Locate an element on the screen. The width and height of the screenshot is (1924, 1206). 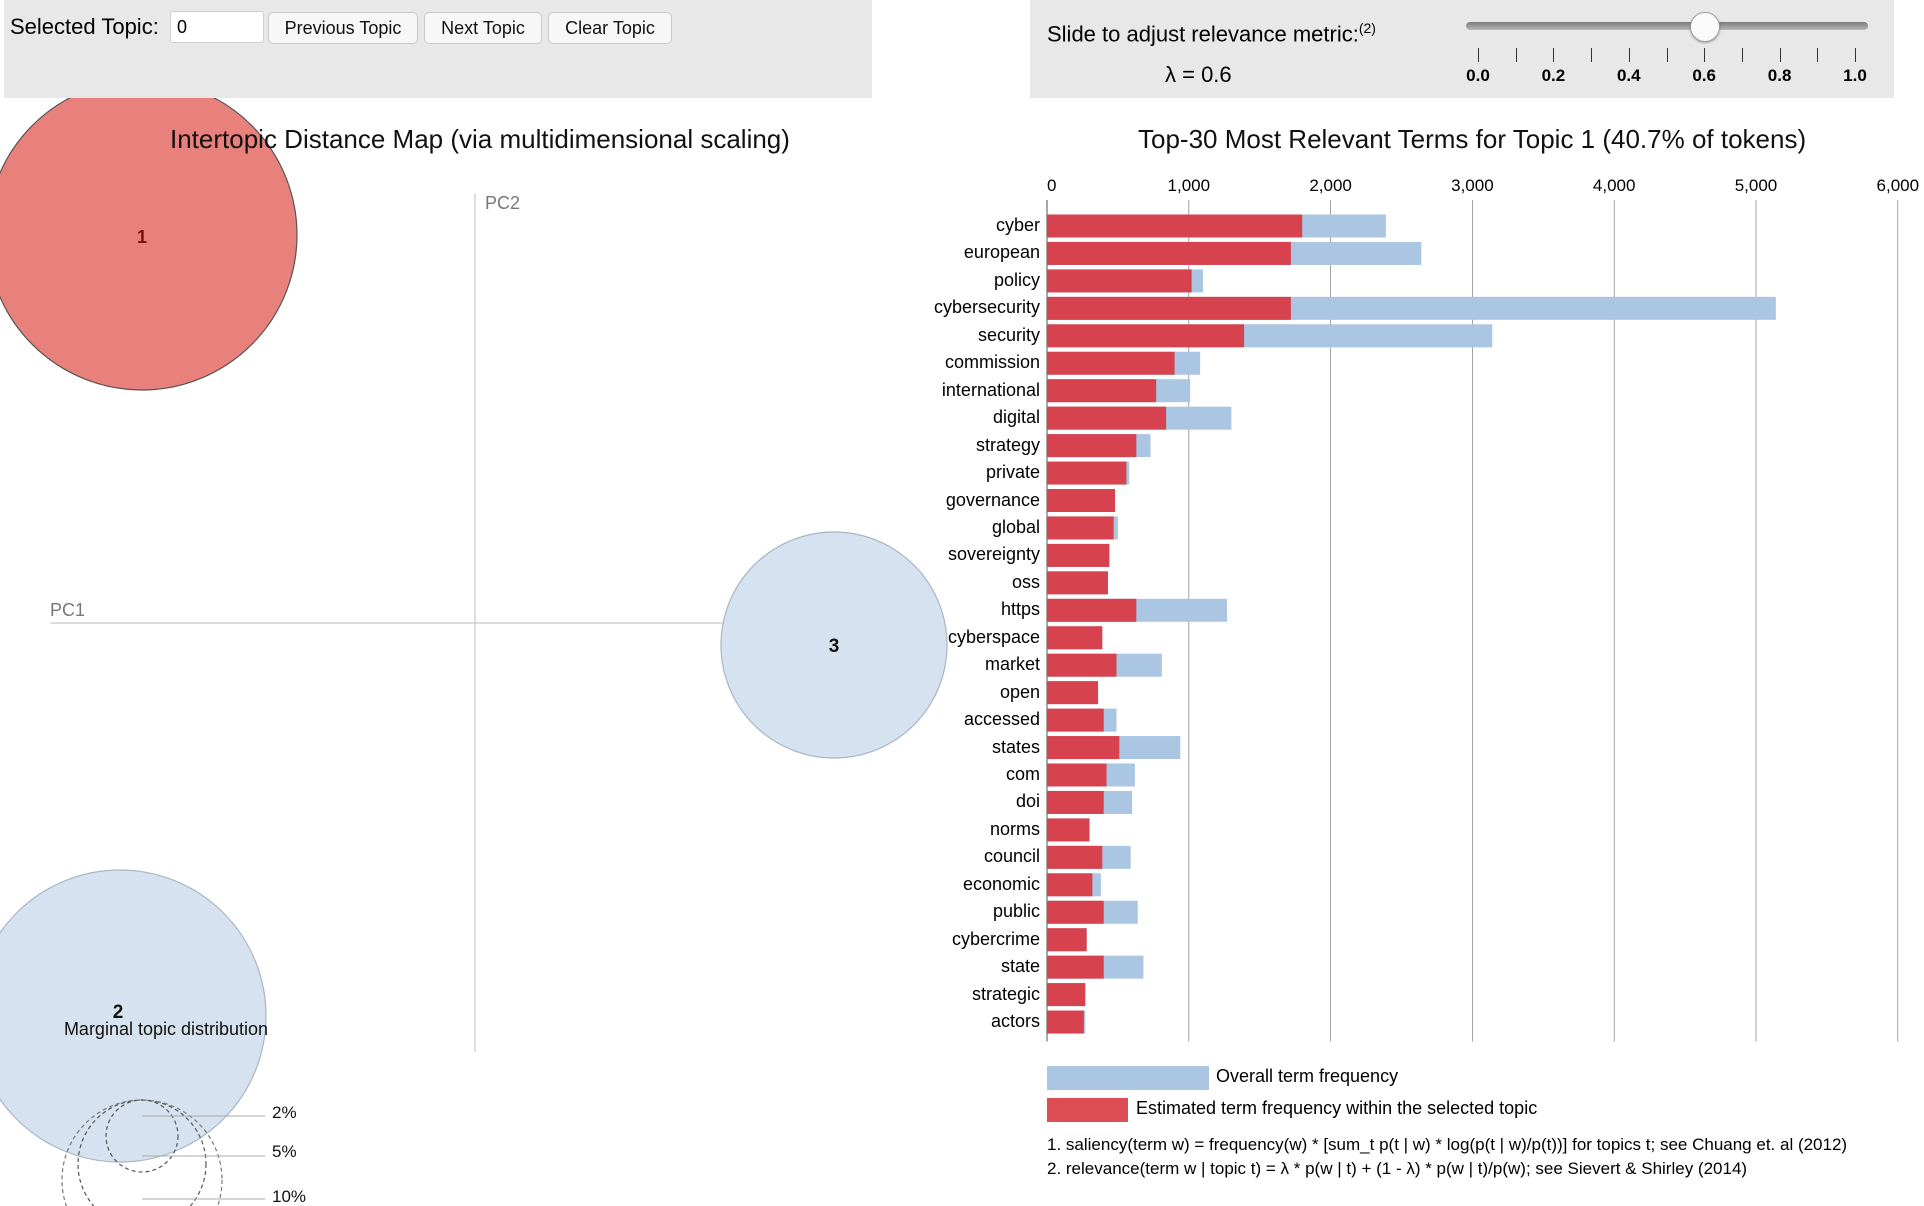
legend-overall-swatch is located at coordinates (1128, 1078).